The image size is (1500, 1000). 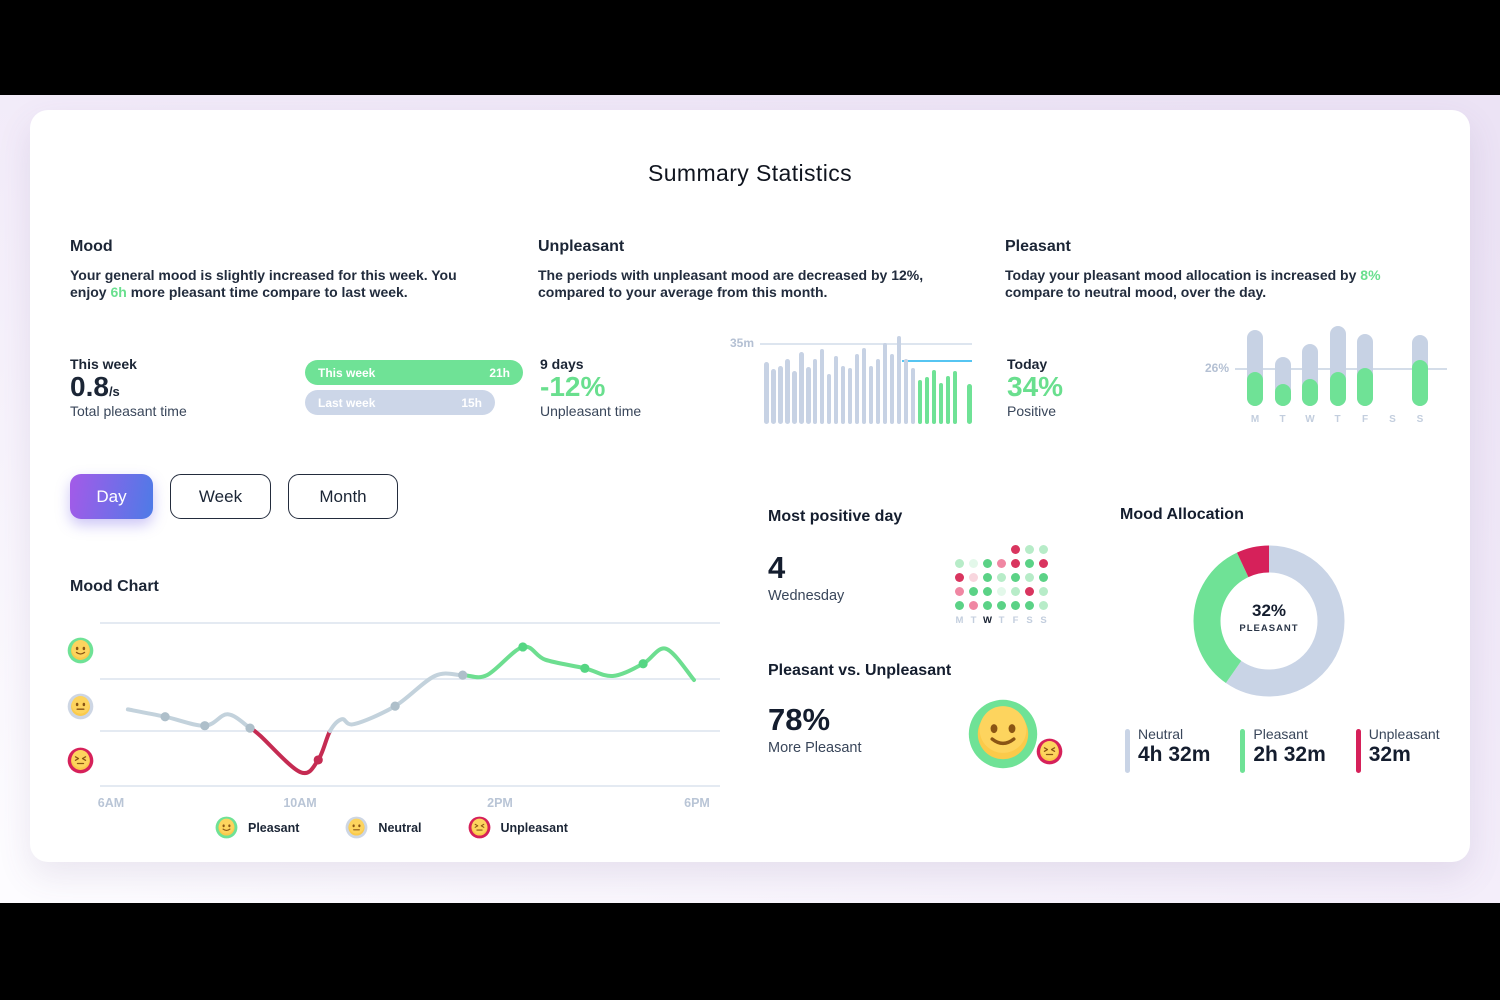 What do you see at coordinates (518, 827) in the screenshot?
I see `legend-unpleasant: Unpleasant` at bounding box center [518, 827].